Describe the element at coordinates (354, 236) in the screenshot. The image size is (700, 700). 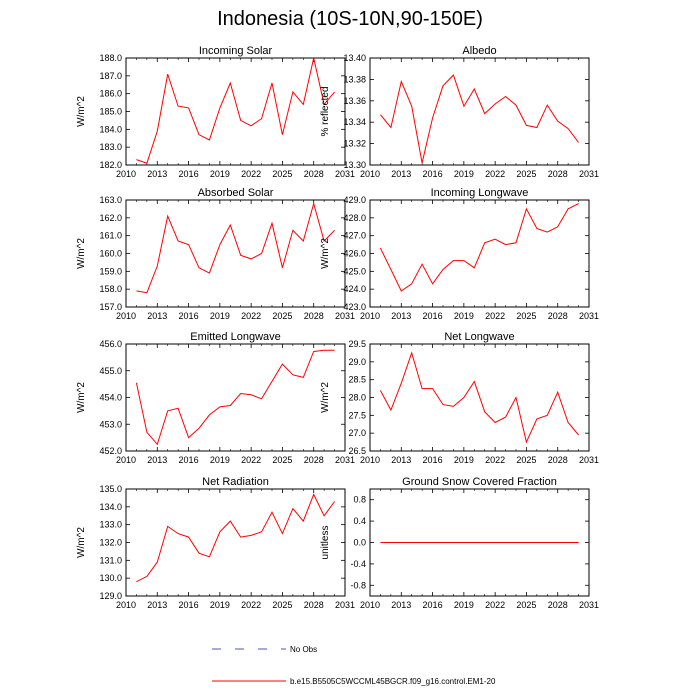
I see `y-tick-label: 427.0` at that location.